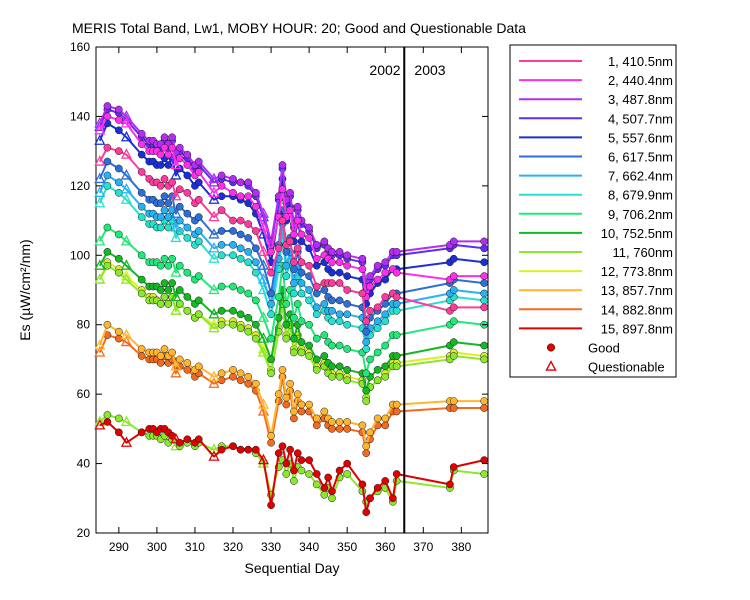 Image resolution: width=750 pixels, height=600 pixels. What do you see at coordinates (626, 367) in the screenshot?
I see `legend-label: Questionable` at bounding box center [626, 367].